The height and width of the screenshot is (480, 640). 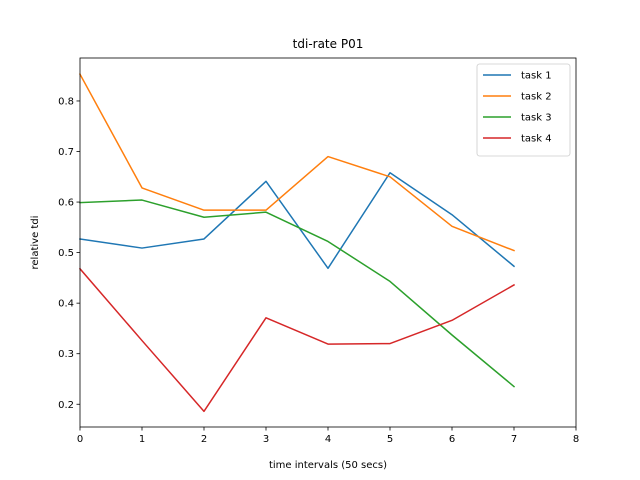 What do you see at coordinates (35, 243) in the screenshot?
I see `y-axis-label: relative tdi` at bounding box center [35, 243].